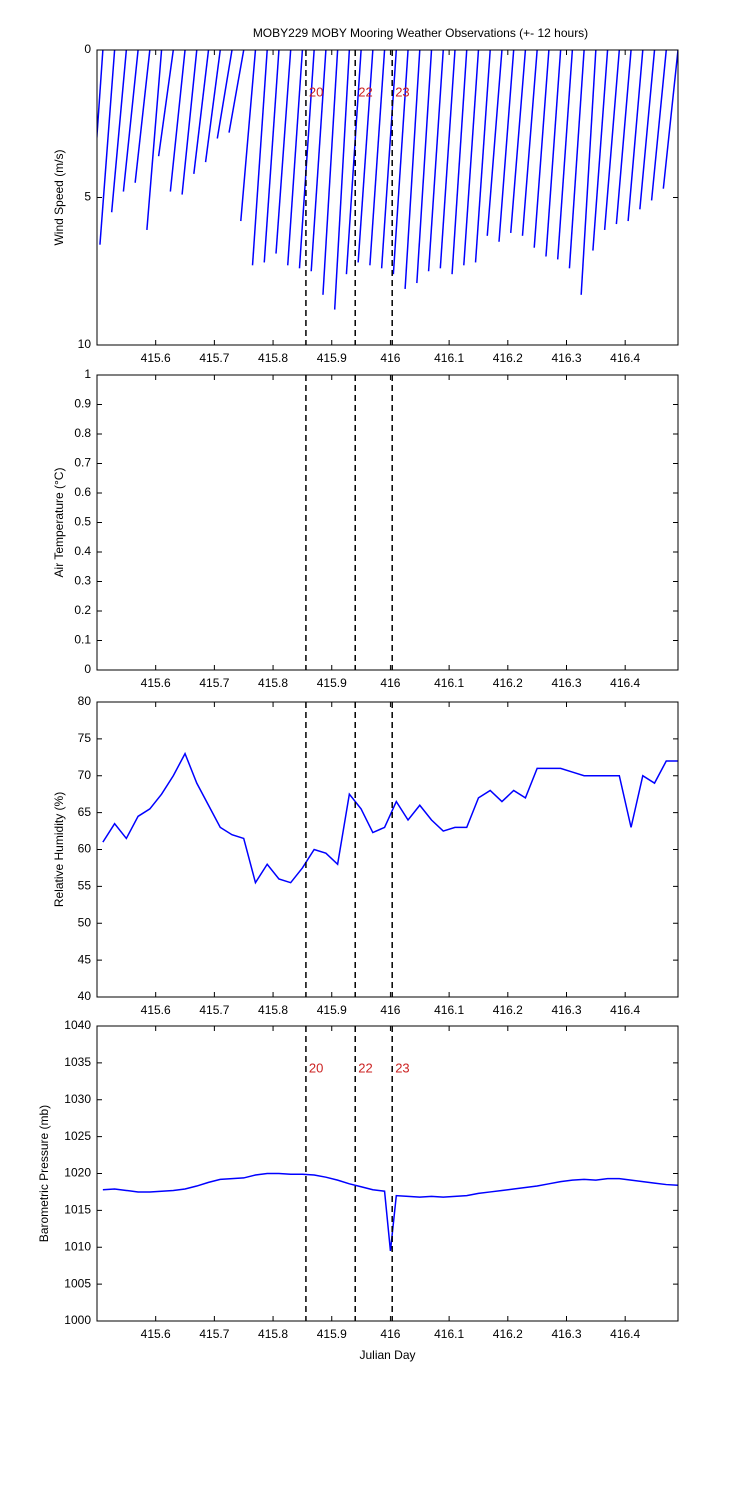 Image resolution: width=750 pixels, height=1500 pixels. What do you see at coordinates (85, 812) in the screenshot?
I see `y-tick-label: 65` at bounding box center [85, 812].